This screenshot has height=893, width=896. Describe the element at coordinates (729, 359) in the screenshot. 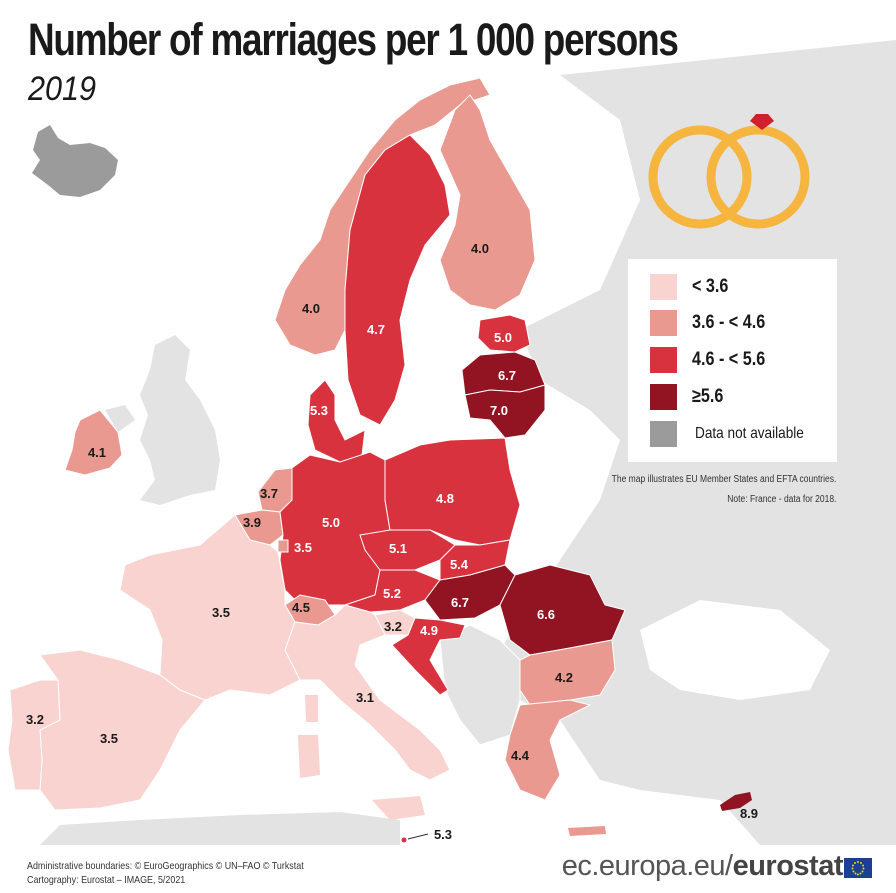

I see `legend-label: 4.6 - < 5.6` at that location.